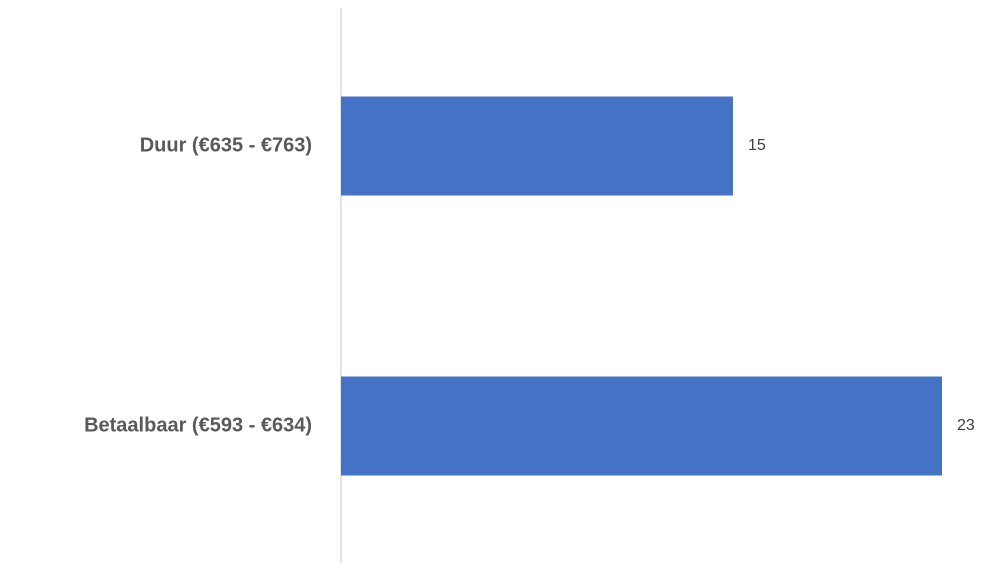  I want to click on data-label: 23, so click(966, 425).